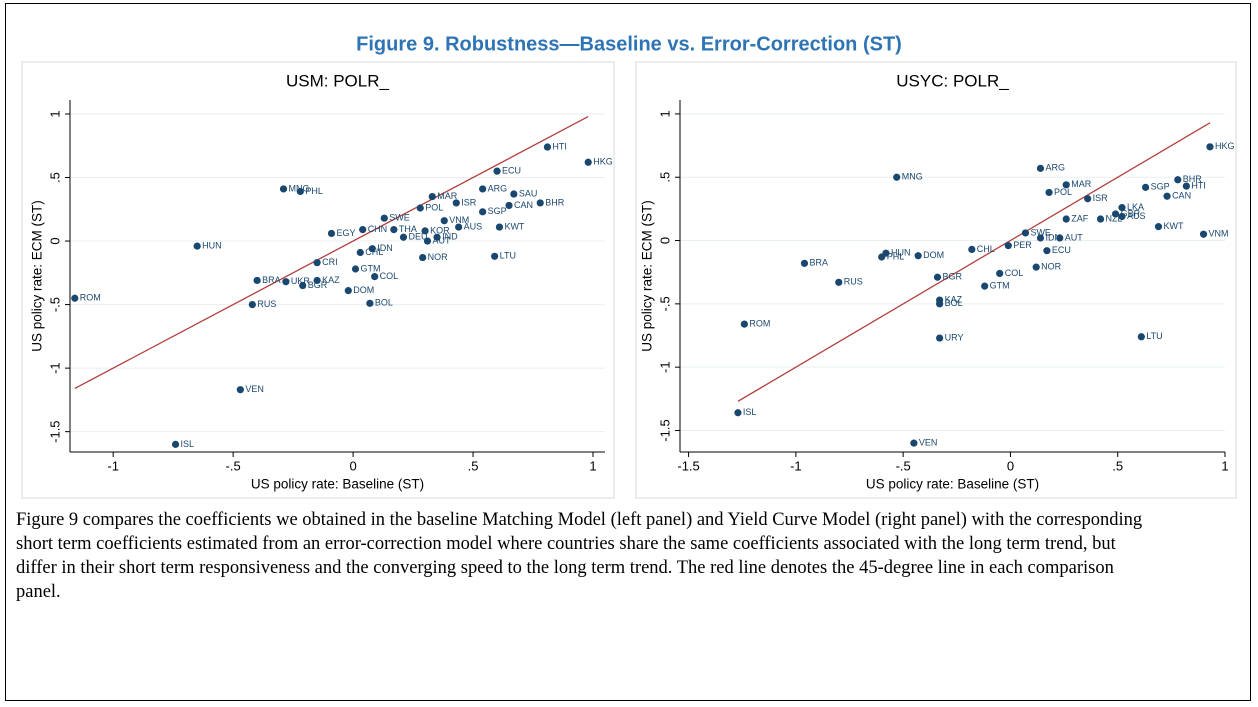  Describe the element at coordinates (523, 205) in the screenshot. I see `point-label: CAN` at that location.